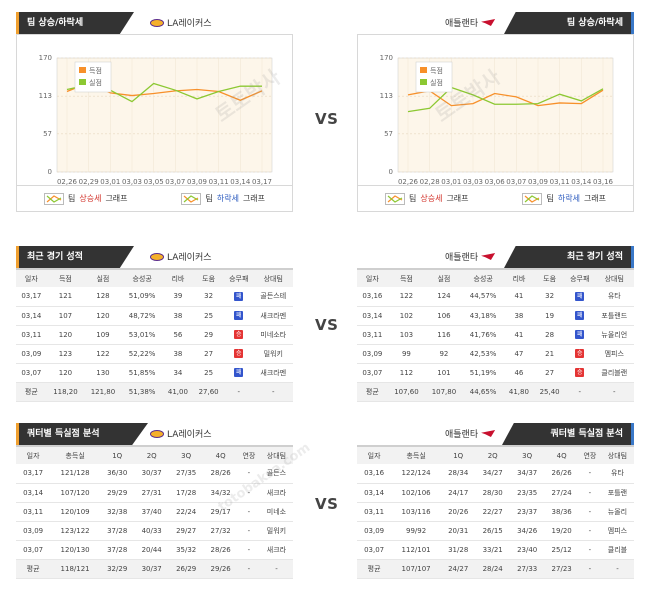 The width and height of the screenshot is (650, 593). Describe the element at coordinates (406, 335) in the screenshot. I see `table-cell: 103` at that location.